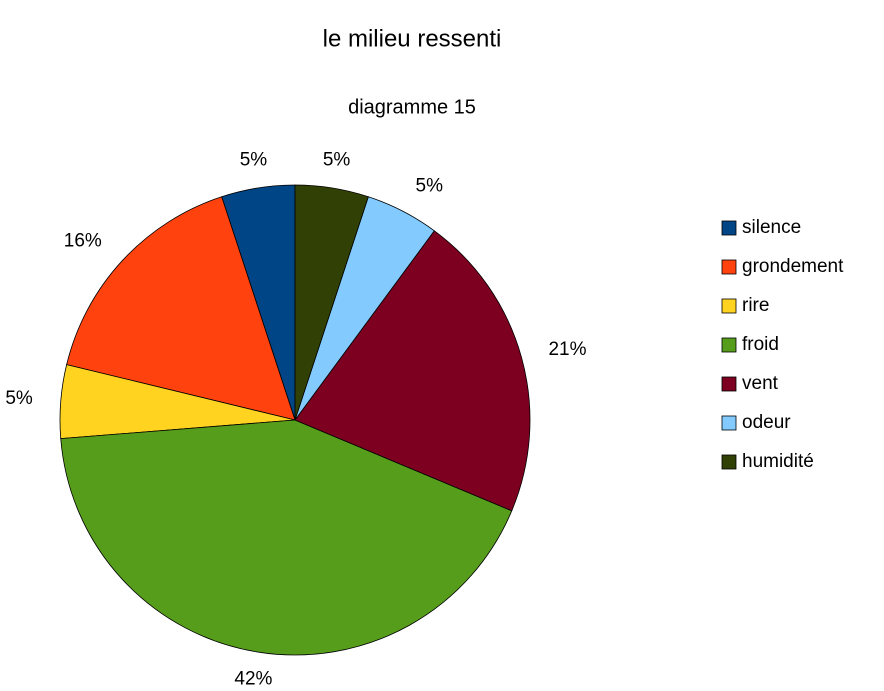 Image resolution: width=884 pixels, height=691 pixels. What do you see at coordinates (793, 266) in the screenshot?
I see `legend-label: grondement` at bounding box center [793, 266].